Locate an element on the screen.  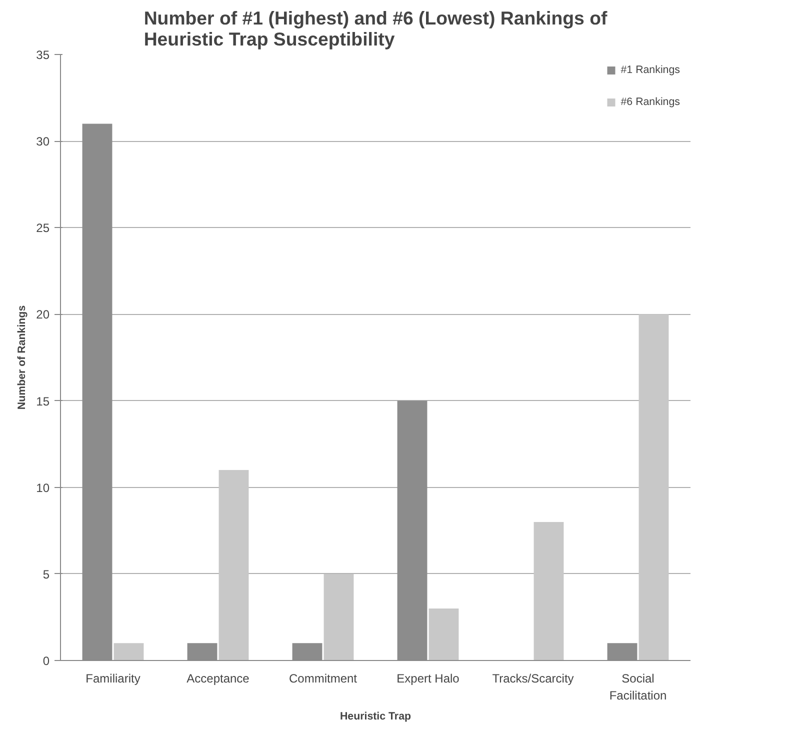
x-axis-title: Heuristic Trap is located at coordinates (376, 716).